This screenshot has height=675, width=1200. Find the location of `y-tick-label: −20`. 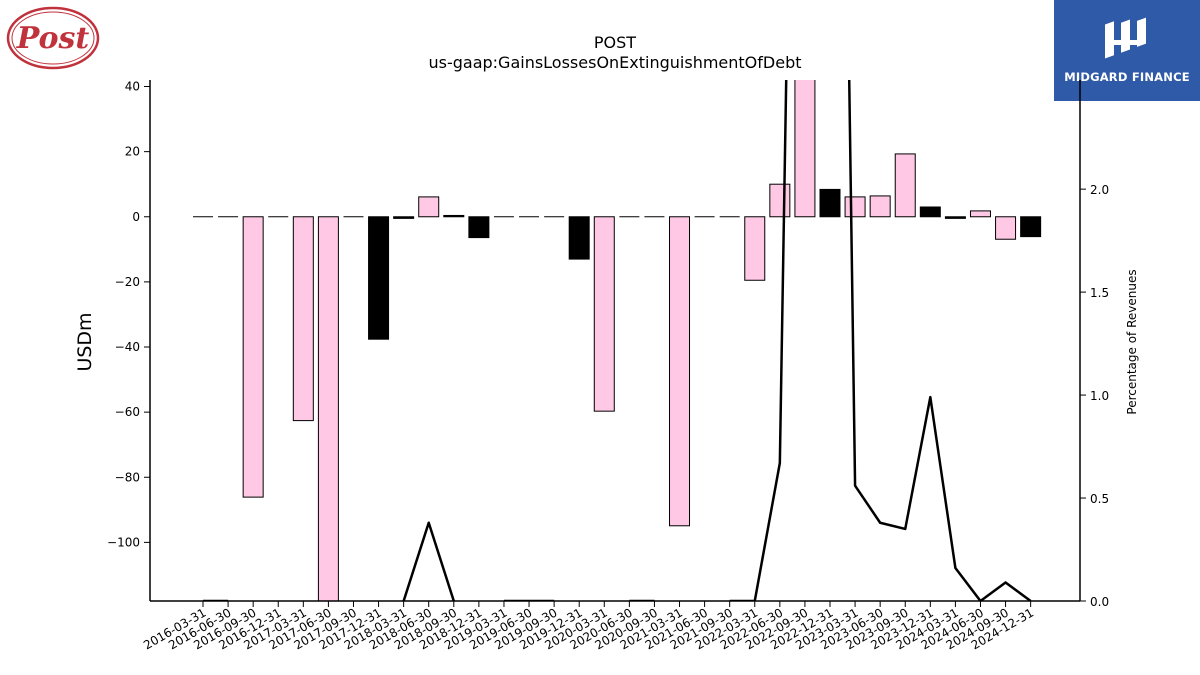

y-tick-label: −20 is located at coordinates (127, 282).